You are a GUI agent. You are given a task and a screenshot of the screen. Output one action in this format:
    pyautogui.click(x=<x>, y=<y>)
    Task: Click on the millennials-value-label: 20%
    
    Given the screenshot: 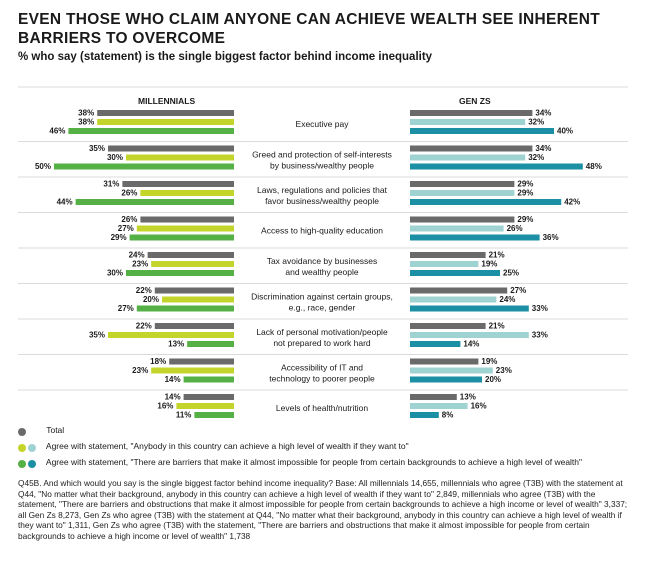 What is the action you would take?
    pyautogui.click(x=151, y=299)
    